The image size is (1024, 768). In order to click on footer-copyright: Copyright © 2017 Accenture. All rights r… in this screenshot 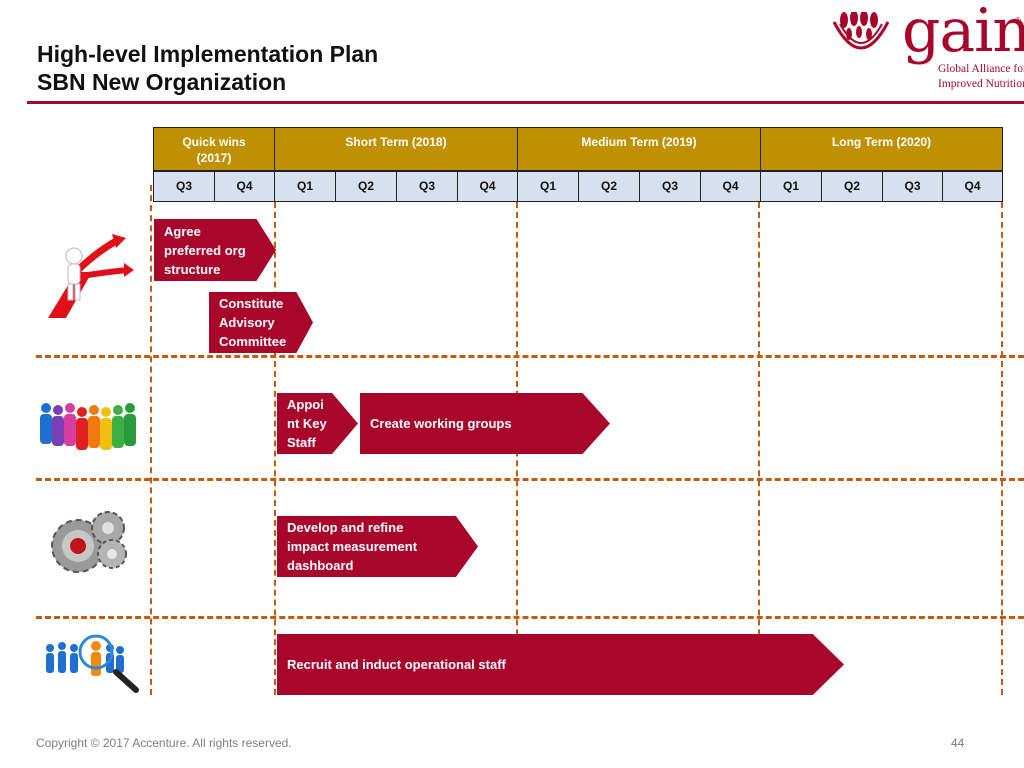, I will do `click(164, 743)`.